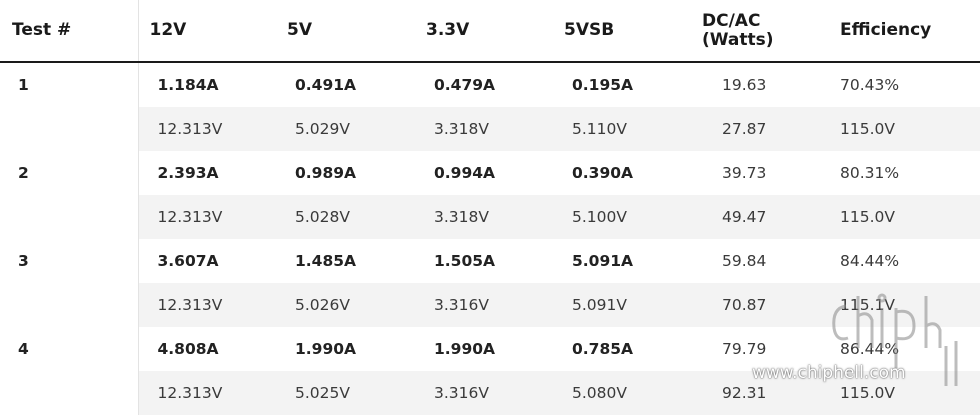 The height and width of the screenshot is (415, 980). What do you see at coordinates (207, 84) in the screenshot?
I see `current-cell: 1.184A` at bounding box center [207, 84].